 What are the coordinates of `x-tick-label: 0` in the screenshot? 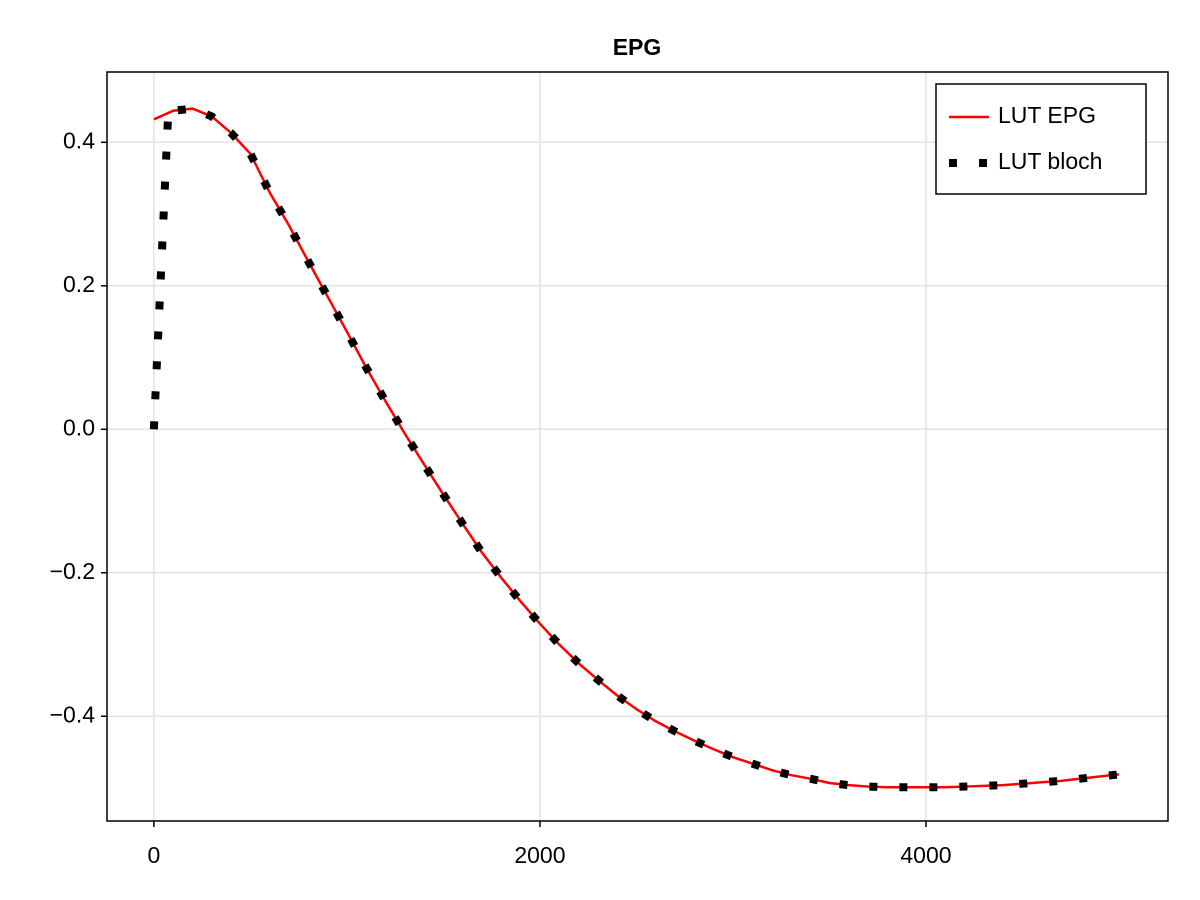 It's located at (154, 855).